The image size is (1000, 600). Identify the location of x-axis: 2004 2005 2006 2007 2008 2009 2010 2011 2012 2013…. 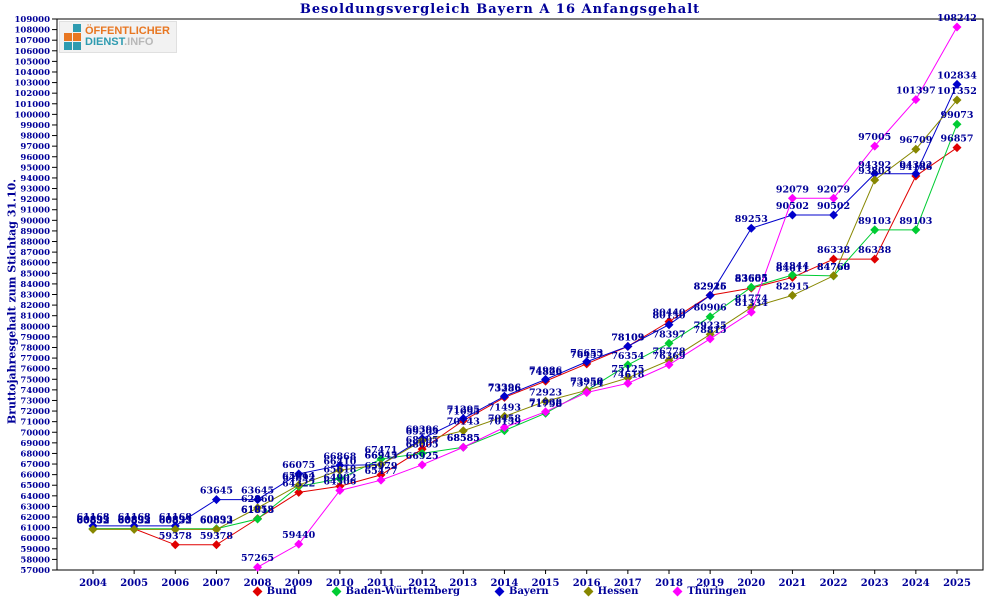
(525, 579).